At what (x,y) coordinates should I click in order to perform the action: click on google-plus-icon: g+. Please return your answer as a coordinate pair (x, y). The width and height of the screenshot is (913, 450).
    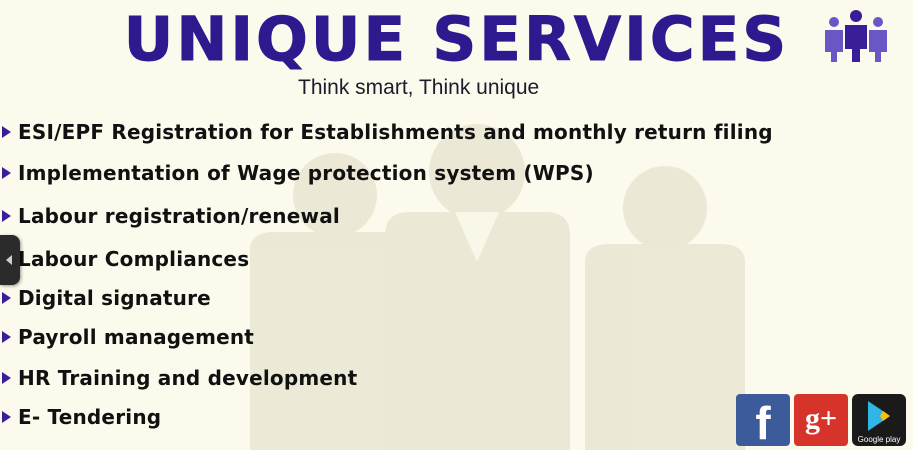
    Looking at the image, I should click on (821, 418).